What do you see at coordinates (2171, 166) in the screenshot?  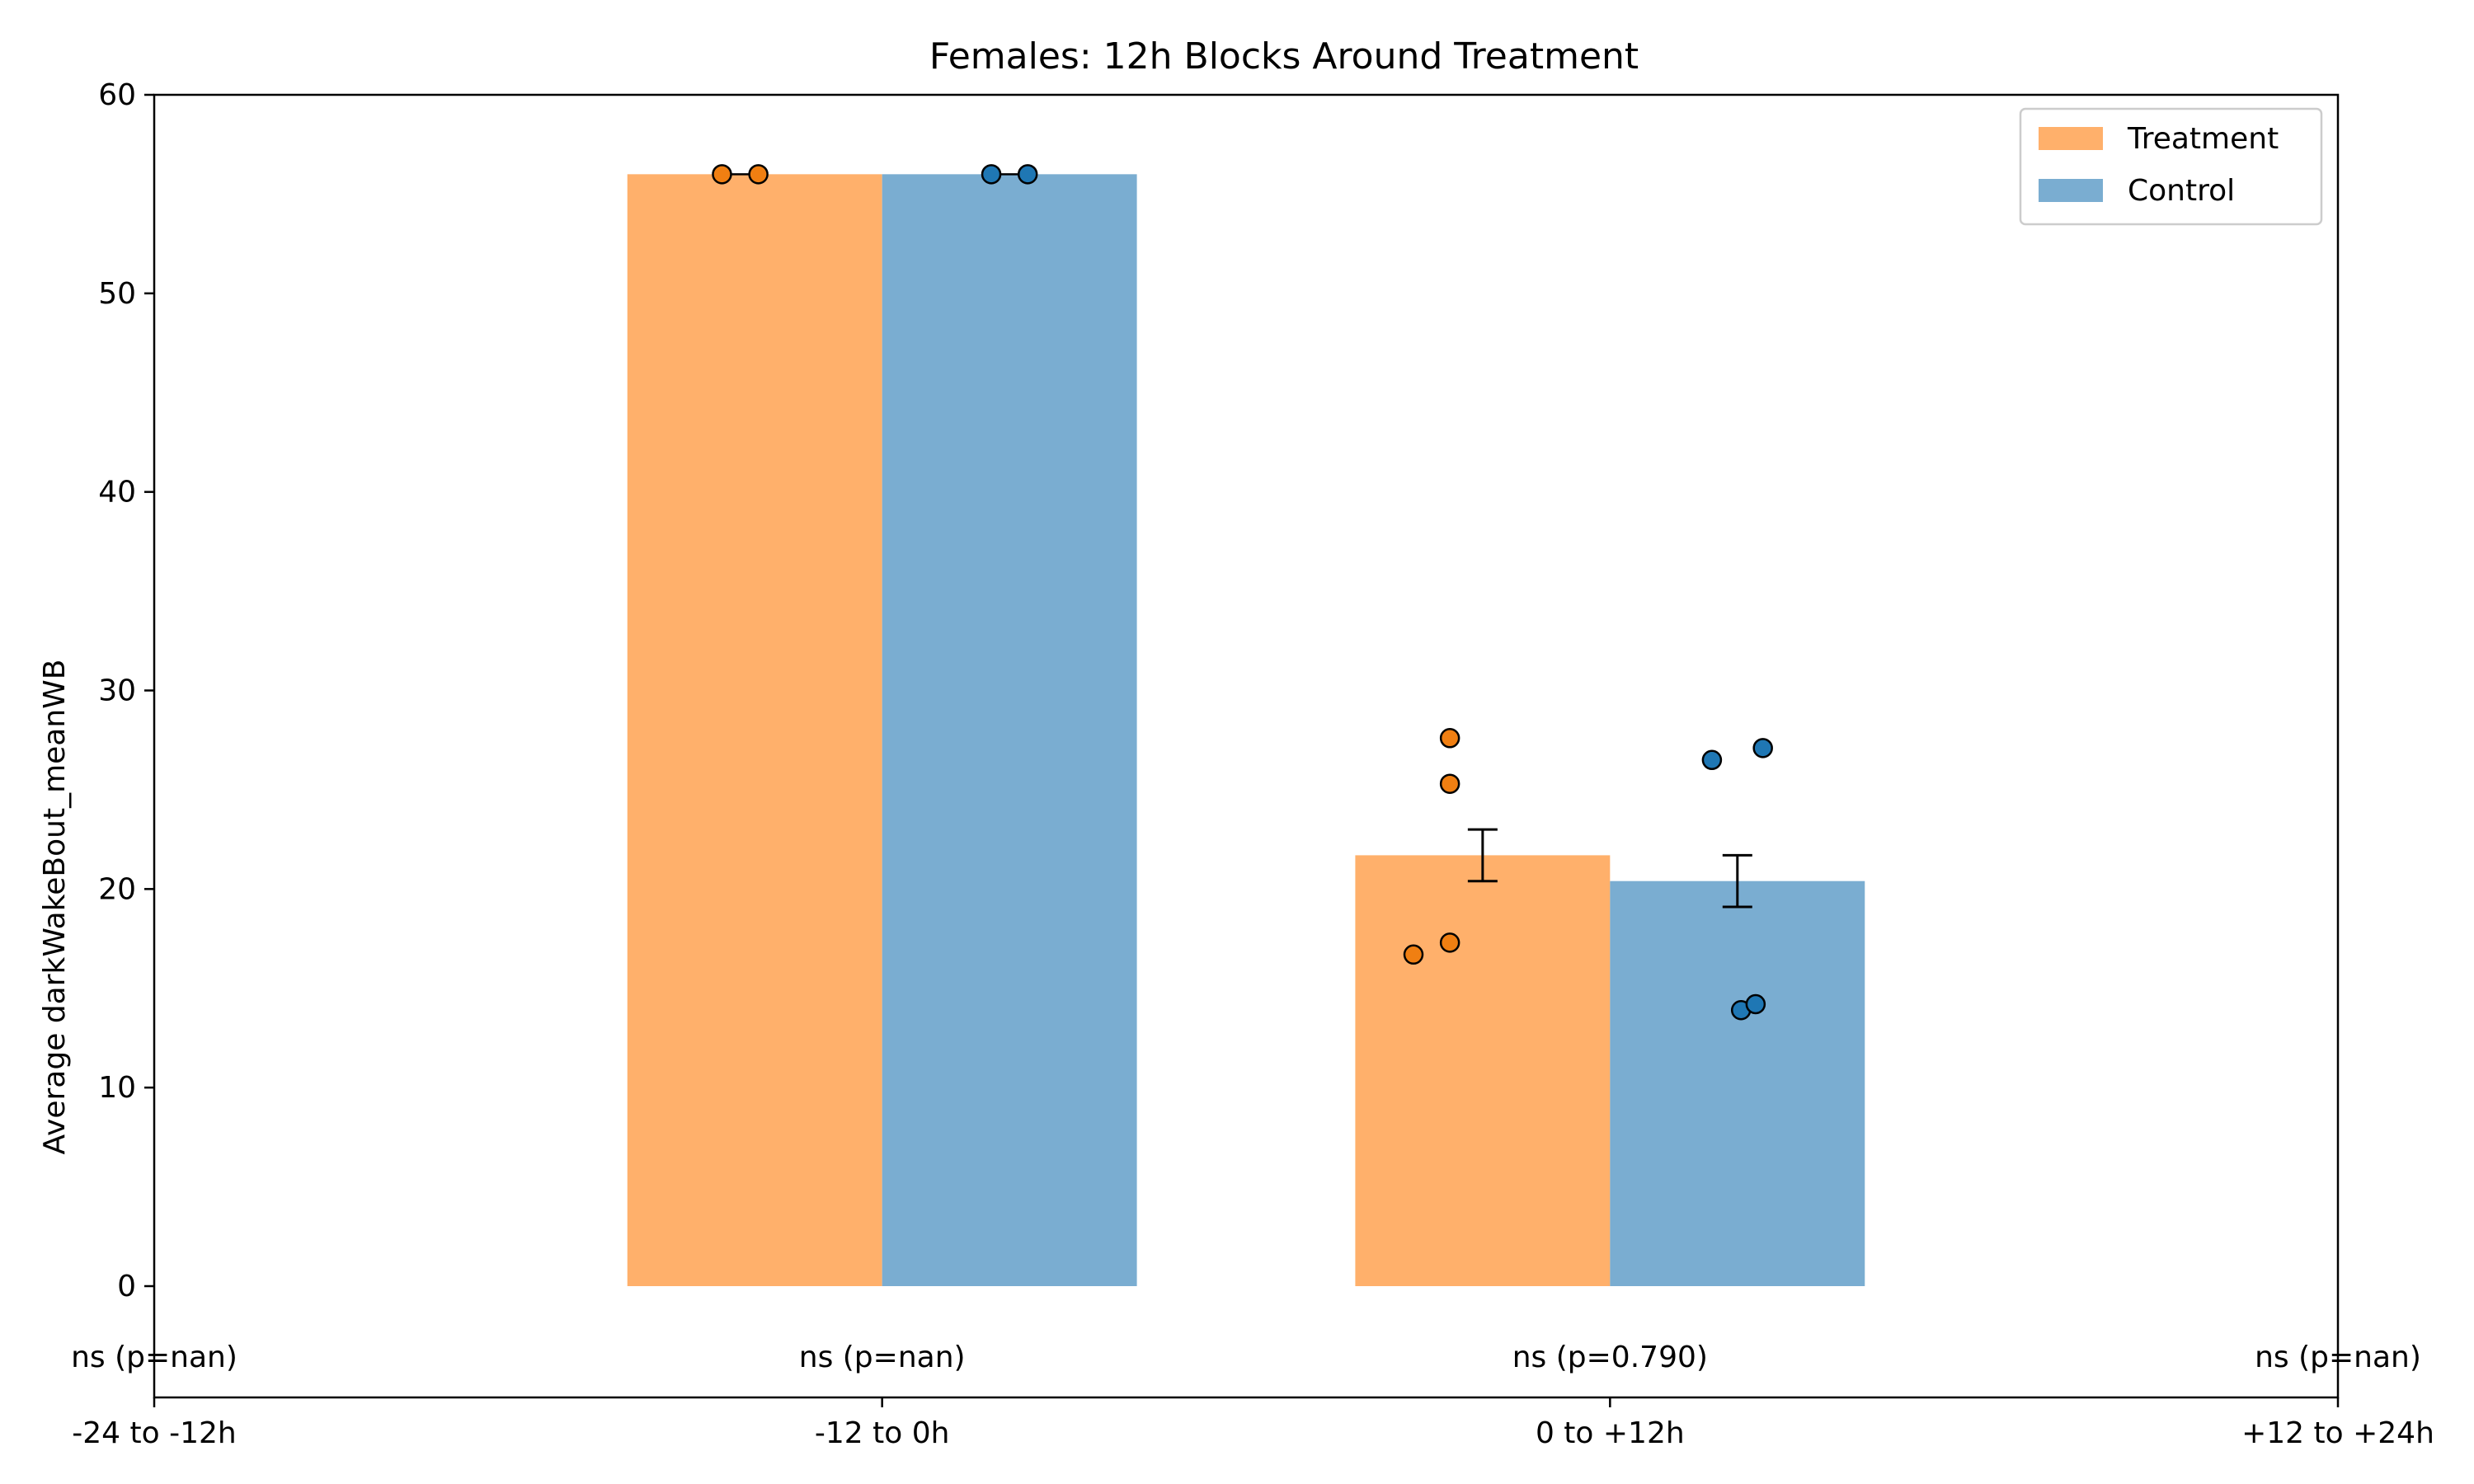 I see `legend: Treatment Control` at bounding box center [2171, 166].